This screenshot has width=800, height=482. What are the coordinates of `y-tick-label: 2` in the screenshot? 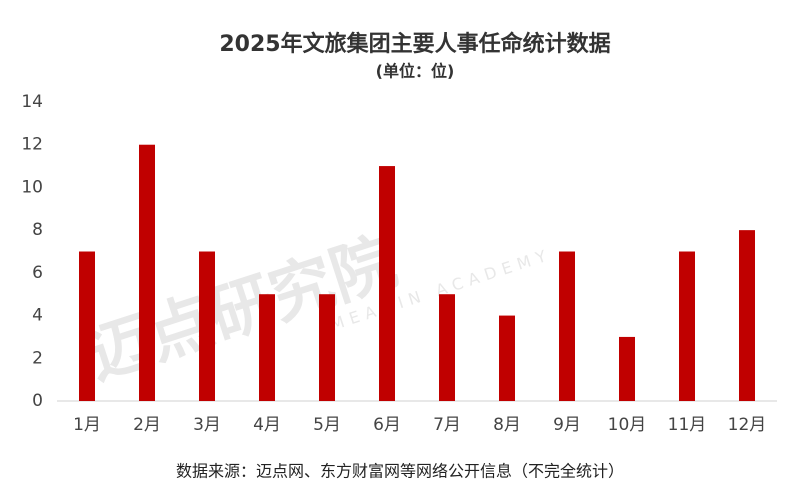 It's located at (37, 358).